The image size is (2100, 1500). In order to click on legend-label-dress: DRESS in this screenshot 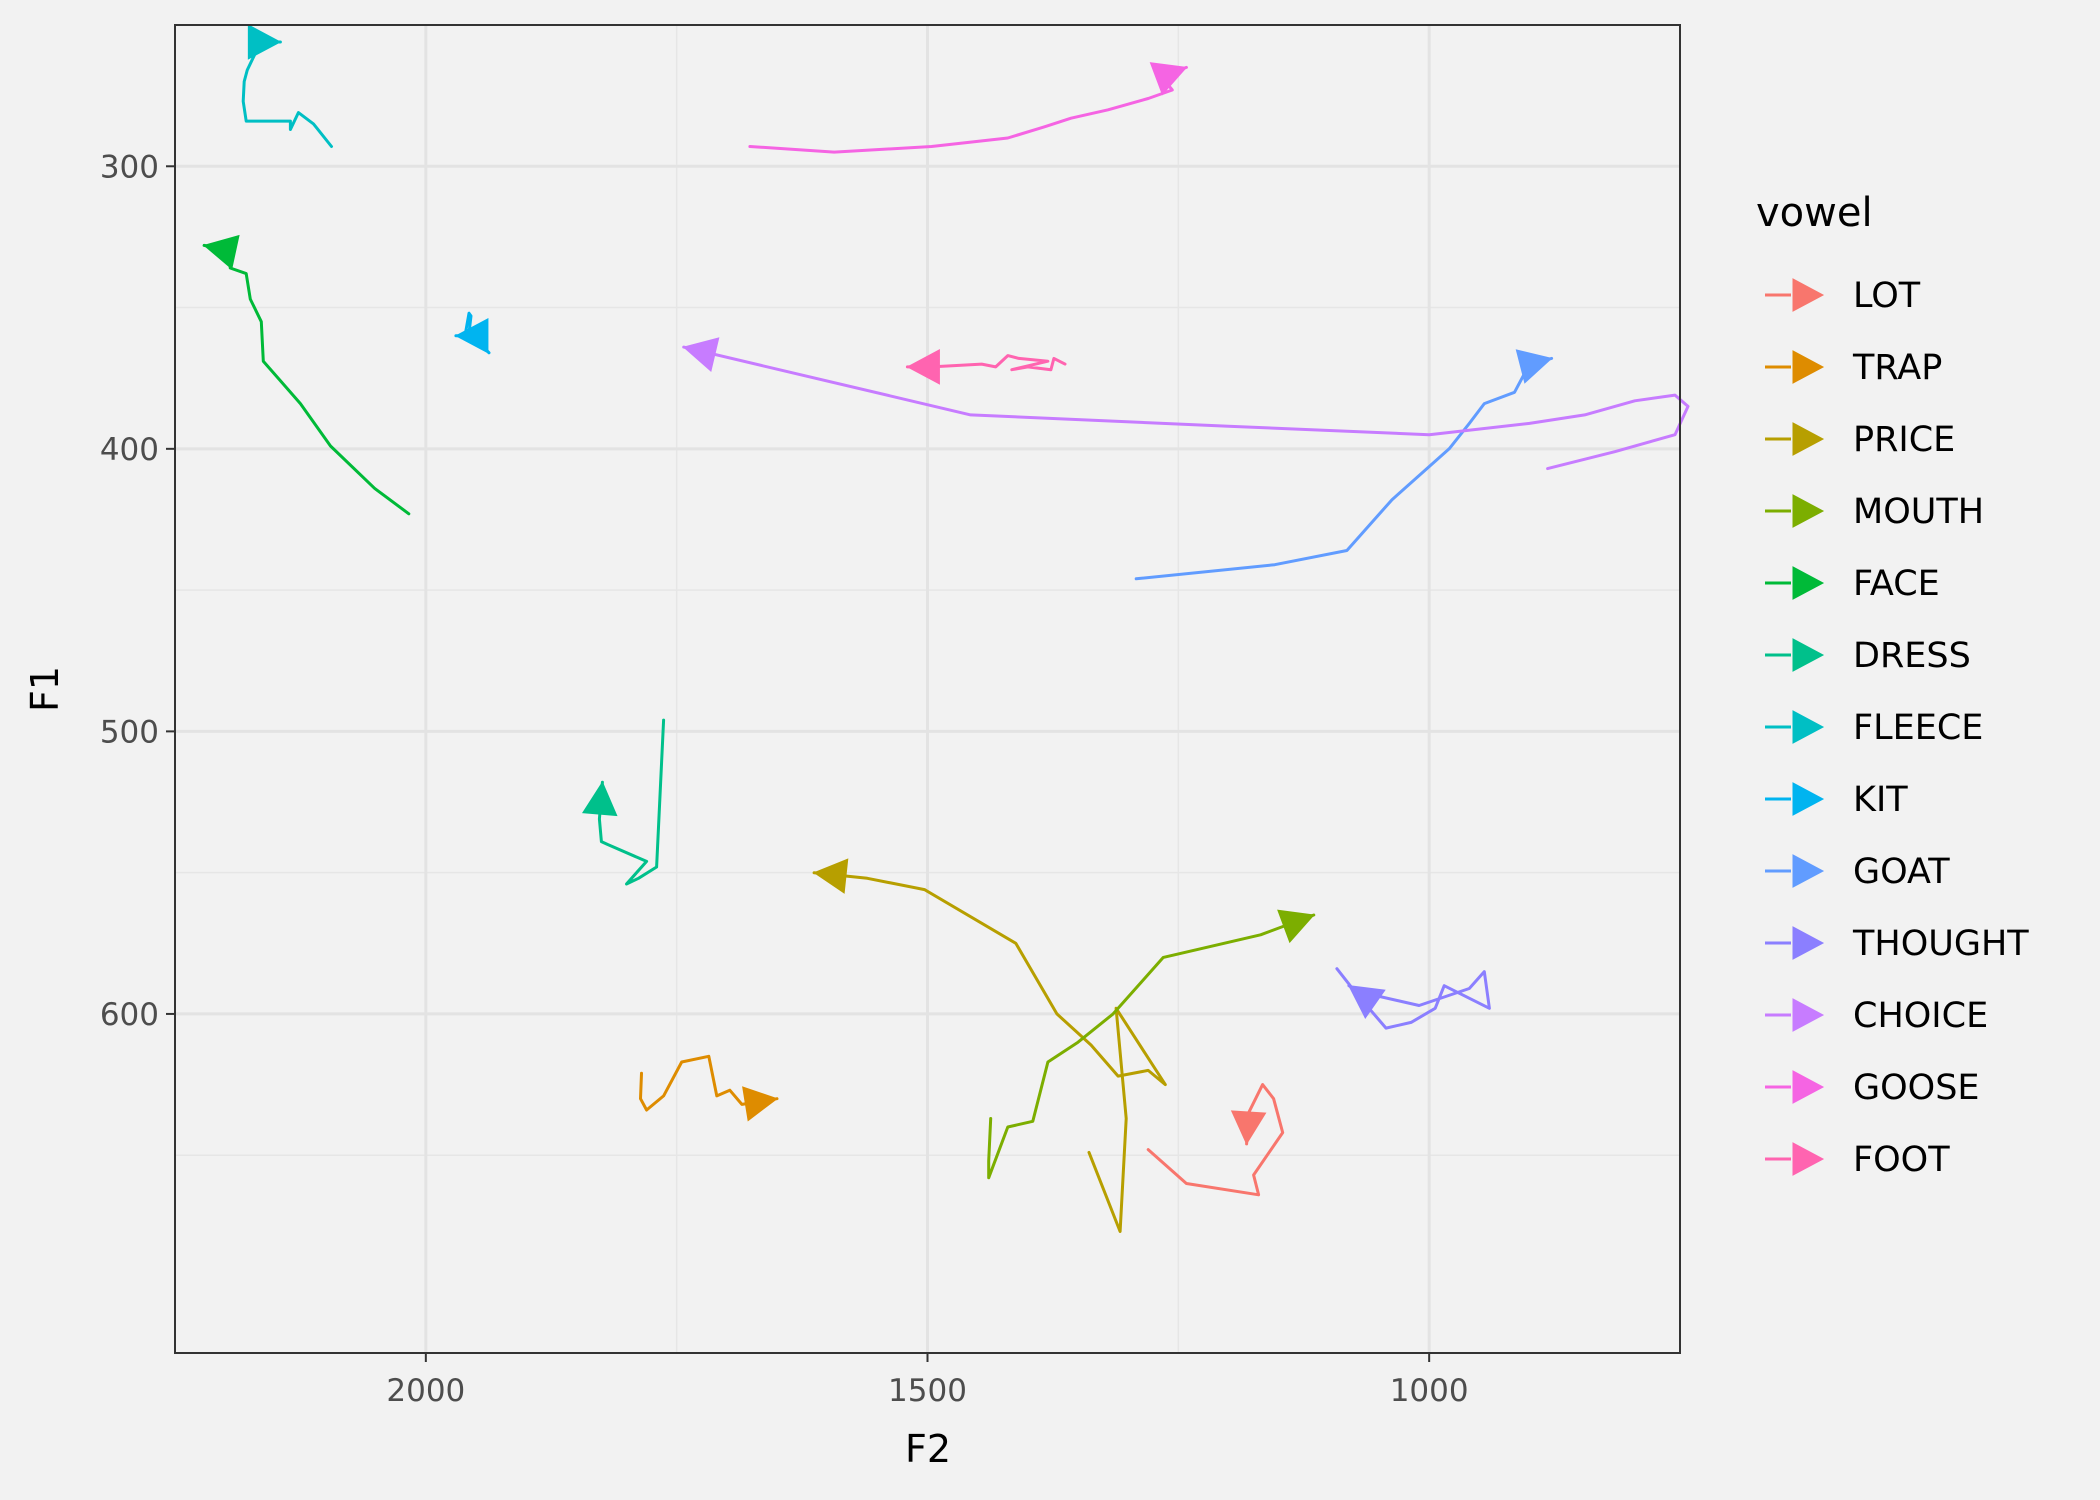, I will do `click(1912, 656)`.